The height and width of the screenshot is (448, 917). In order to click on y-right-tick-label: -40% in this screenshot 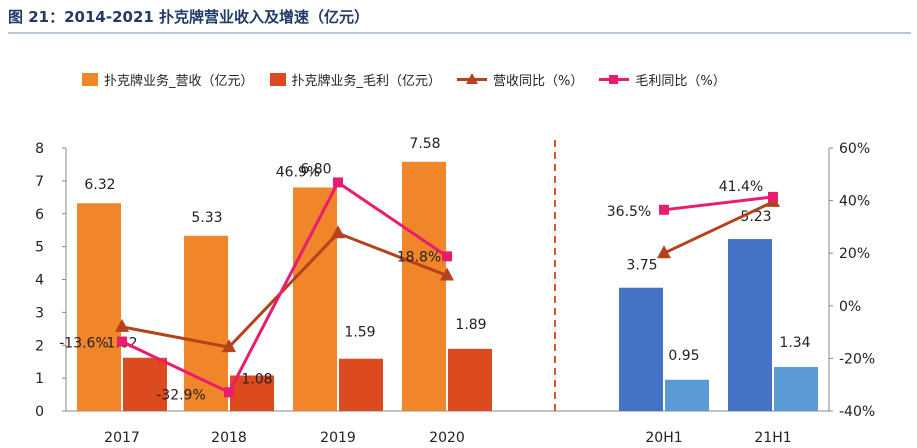, I will do `click(857, 412)`.